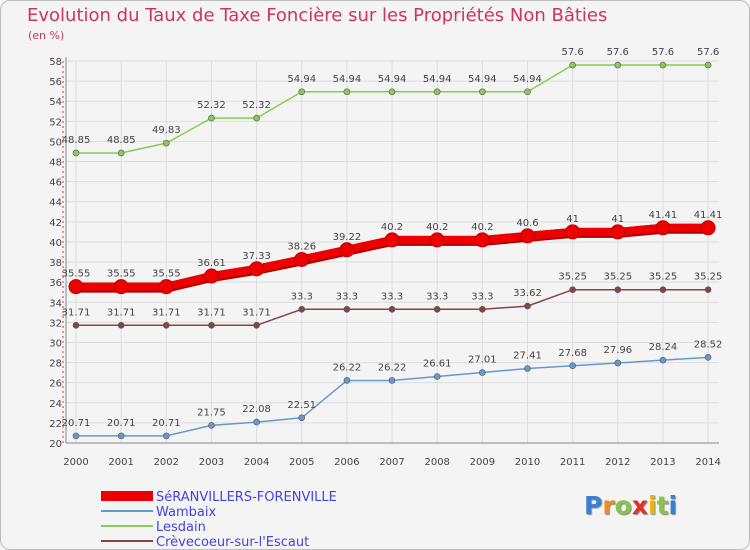  I want to click on x-tick-label: 2012, so click(617, 462).